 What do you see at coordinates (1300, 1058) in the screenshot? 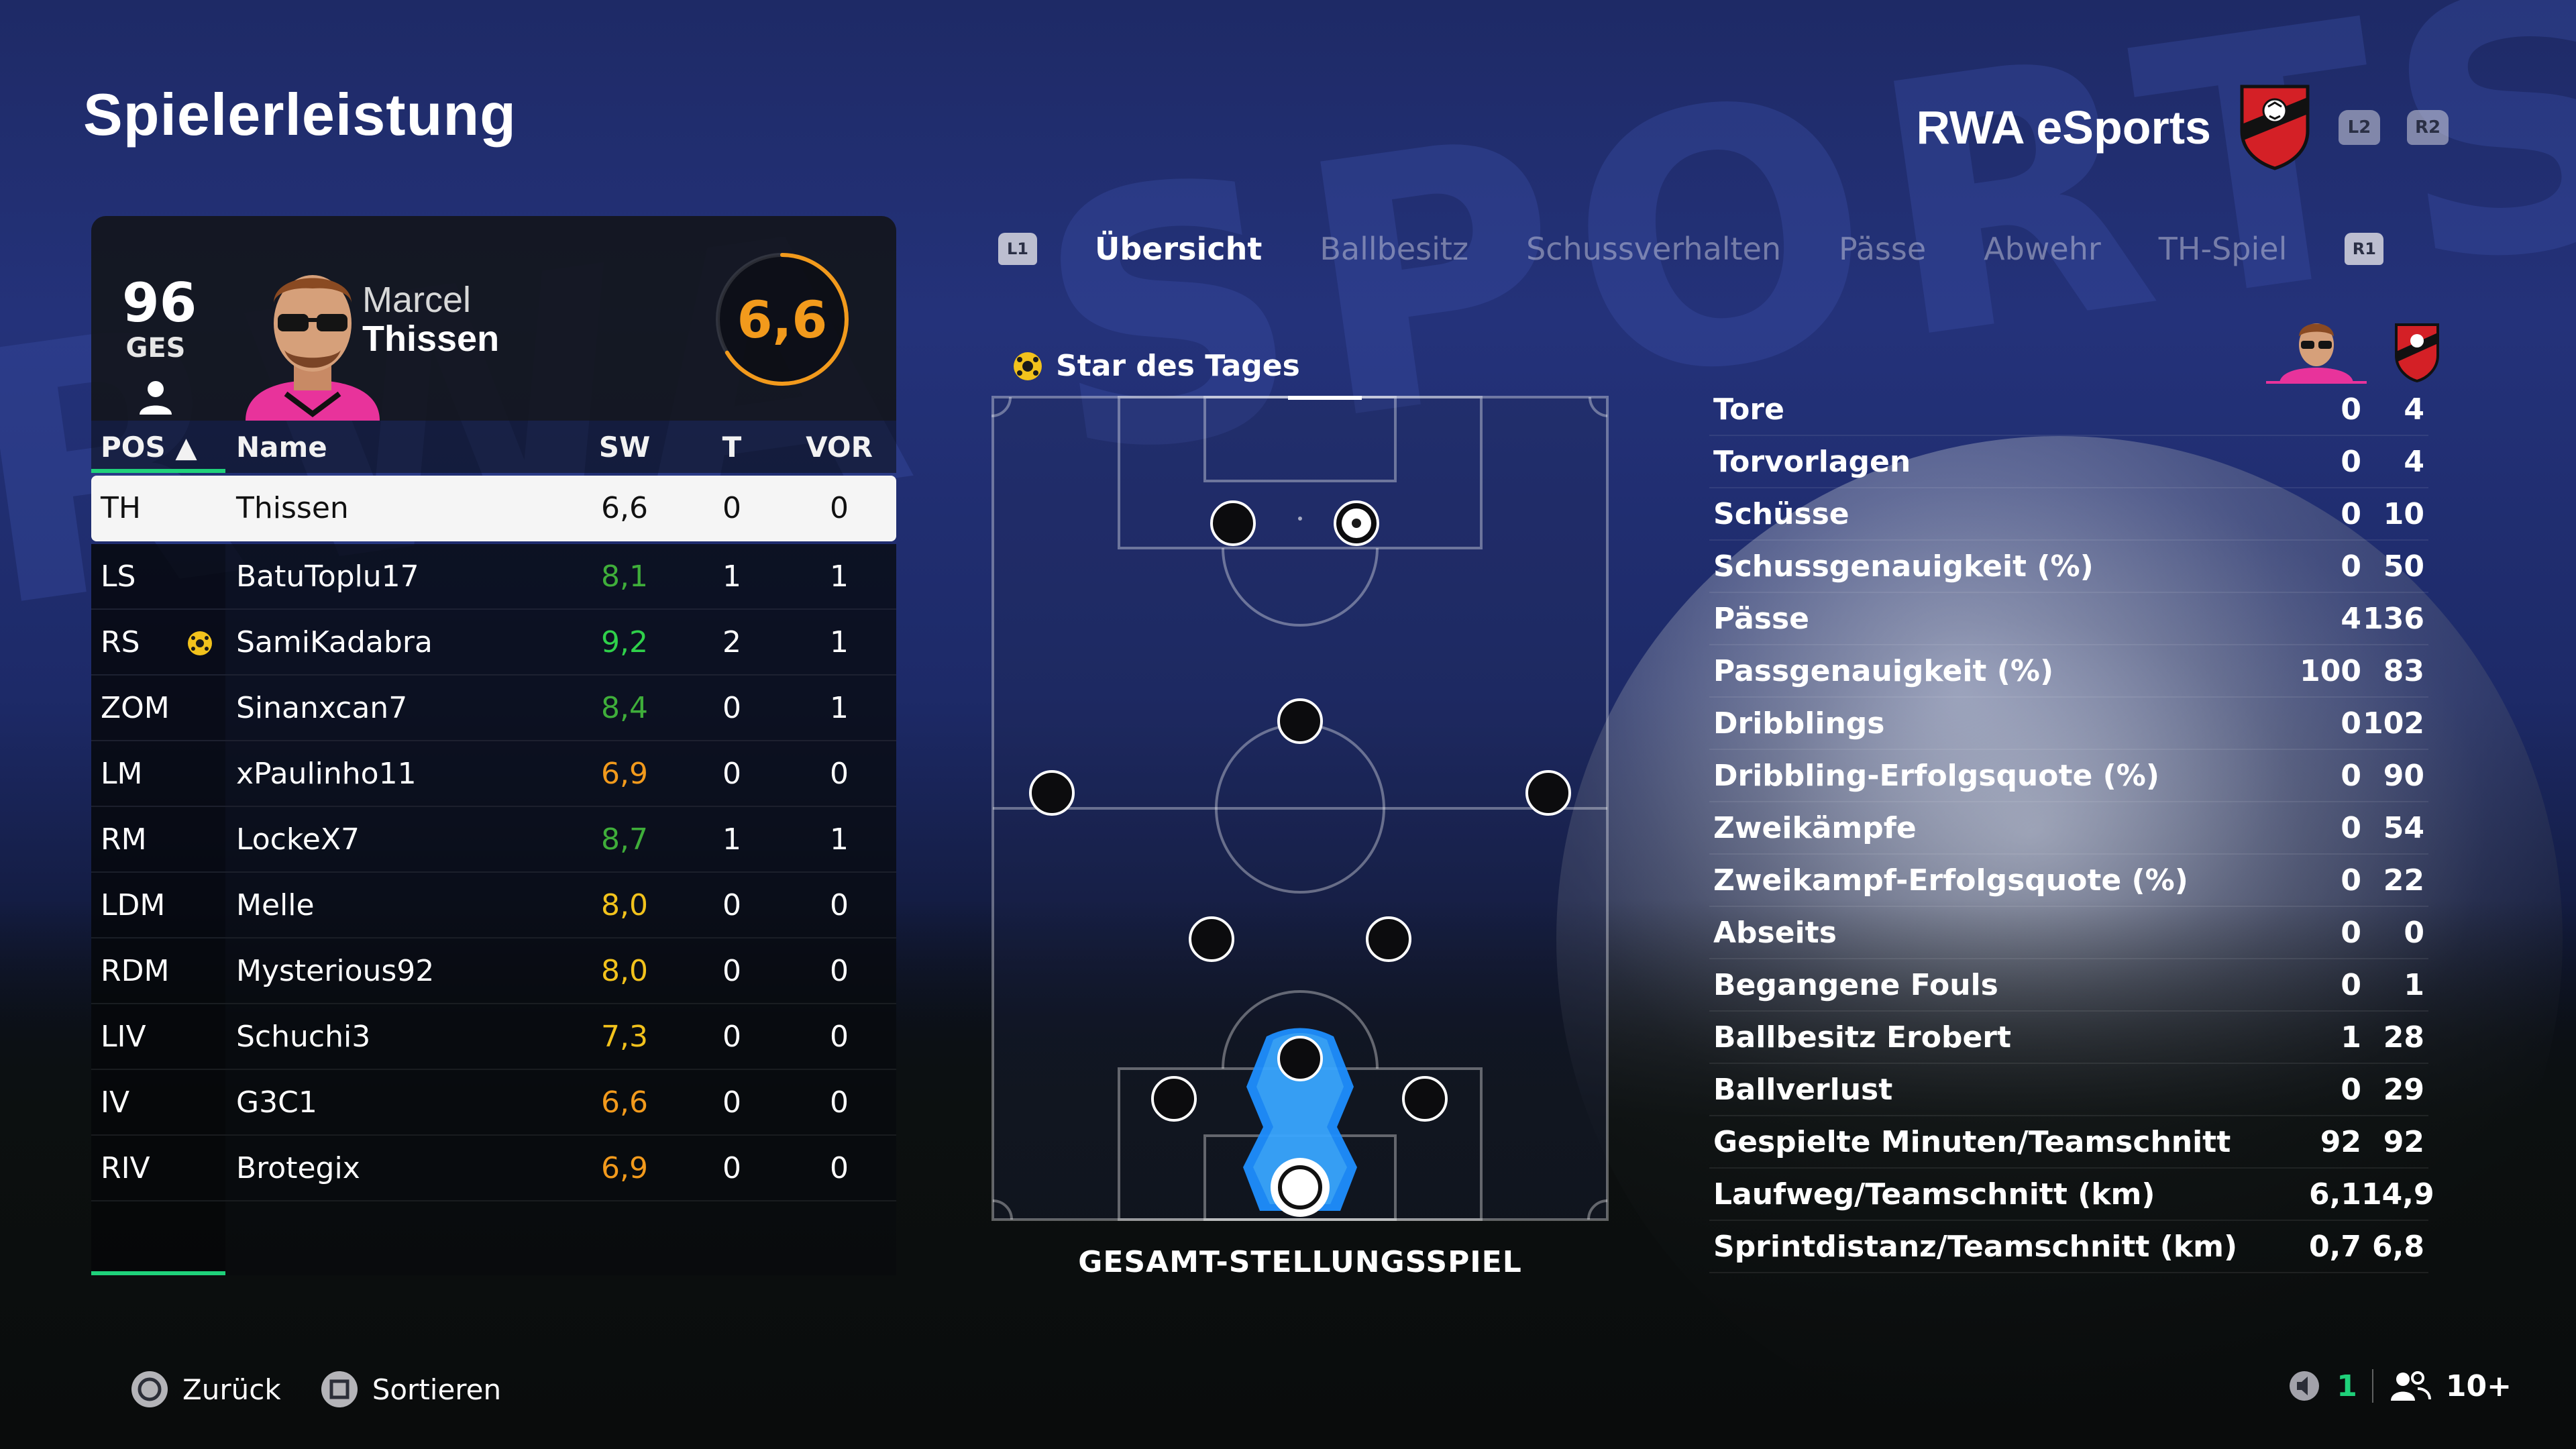
I see `marker-iv` at bounding box center [1300, 1058].